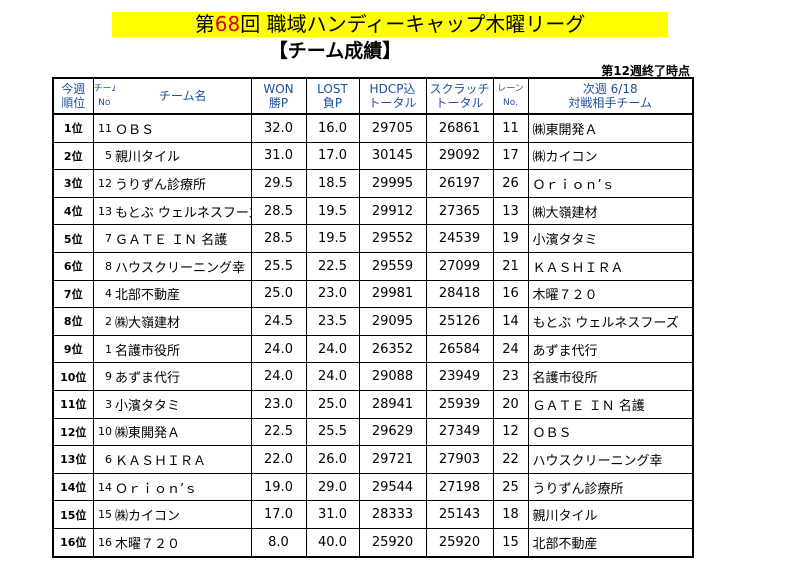 The width and height of the screenshot is (800, 565). I want to click on table-row: 15位 15 ㈱カイコン 17.0 31.0 28333 25143 18 親川タイル, so click(373, 514).